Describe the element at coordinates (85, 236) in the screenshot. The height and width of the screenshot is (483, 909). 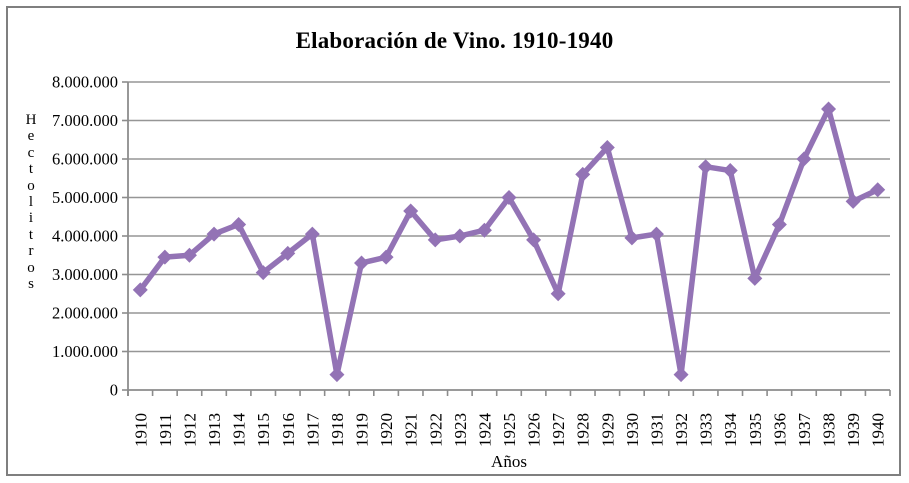
I see `y-tick-label: 4.000.000` at that location.